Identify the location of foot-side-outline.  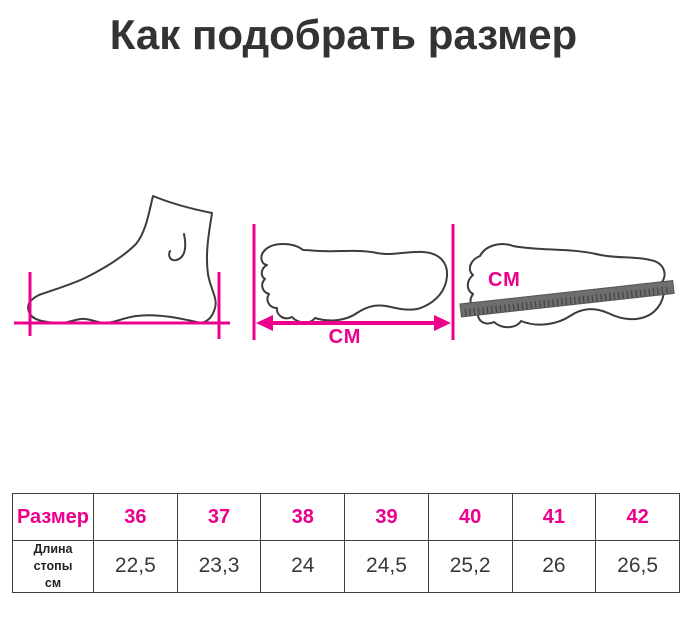
(122, 260).